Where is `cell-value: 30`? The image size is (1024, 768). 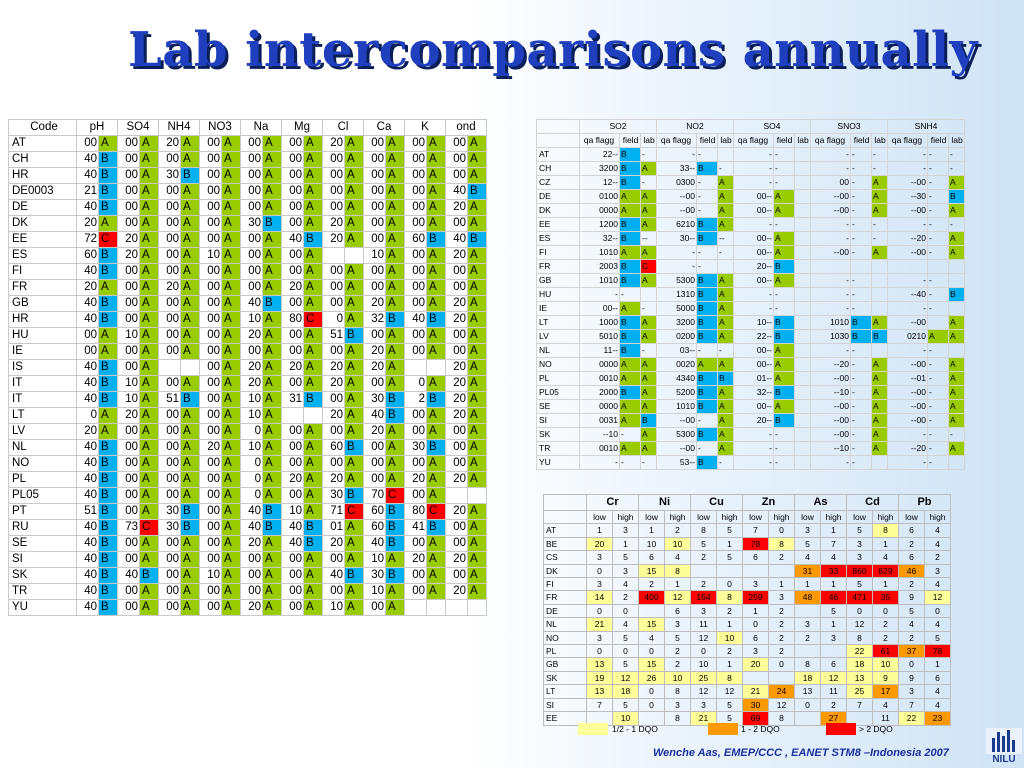 cell-value: 30 is located at coordinates (333, 495).